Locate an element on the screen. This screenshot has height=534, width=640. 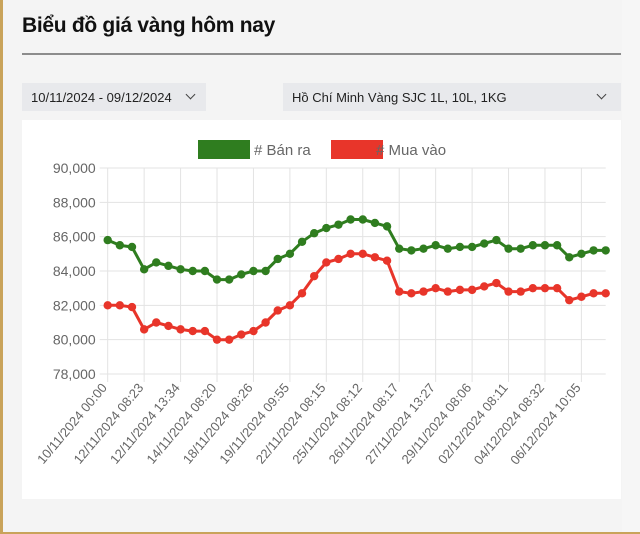
location-product-select: Hồ Chí Minh Vàng SJC 1L, 10L, 1KG is located at coordinates (452, 97).